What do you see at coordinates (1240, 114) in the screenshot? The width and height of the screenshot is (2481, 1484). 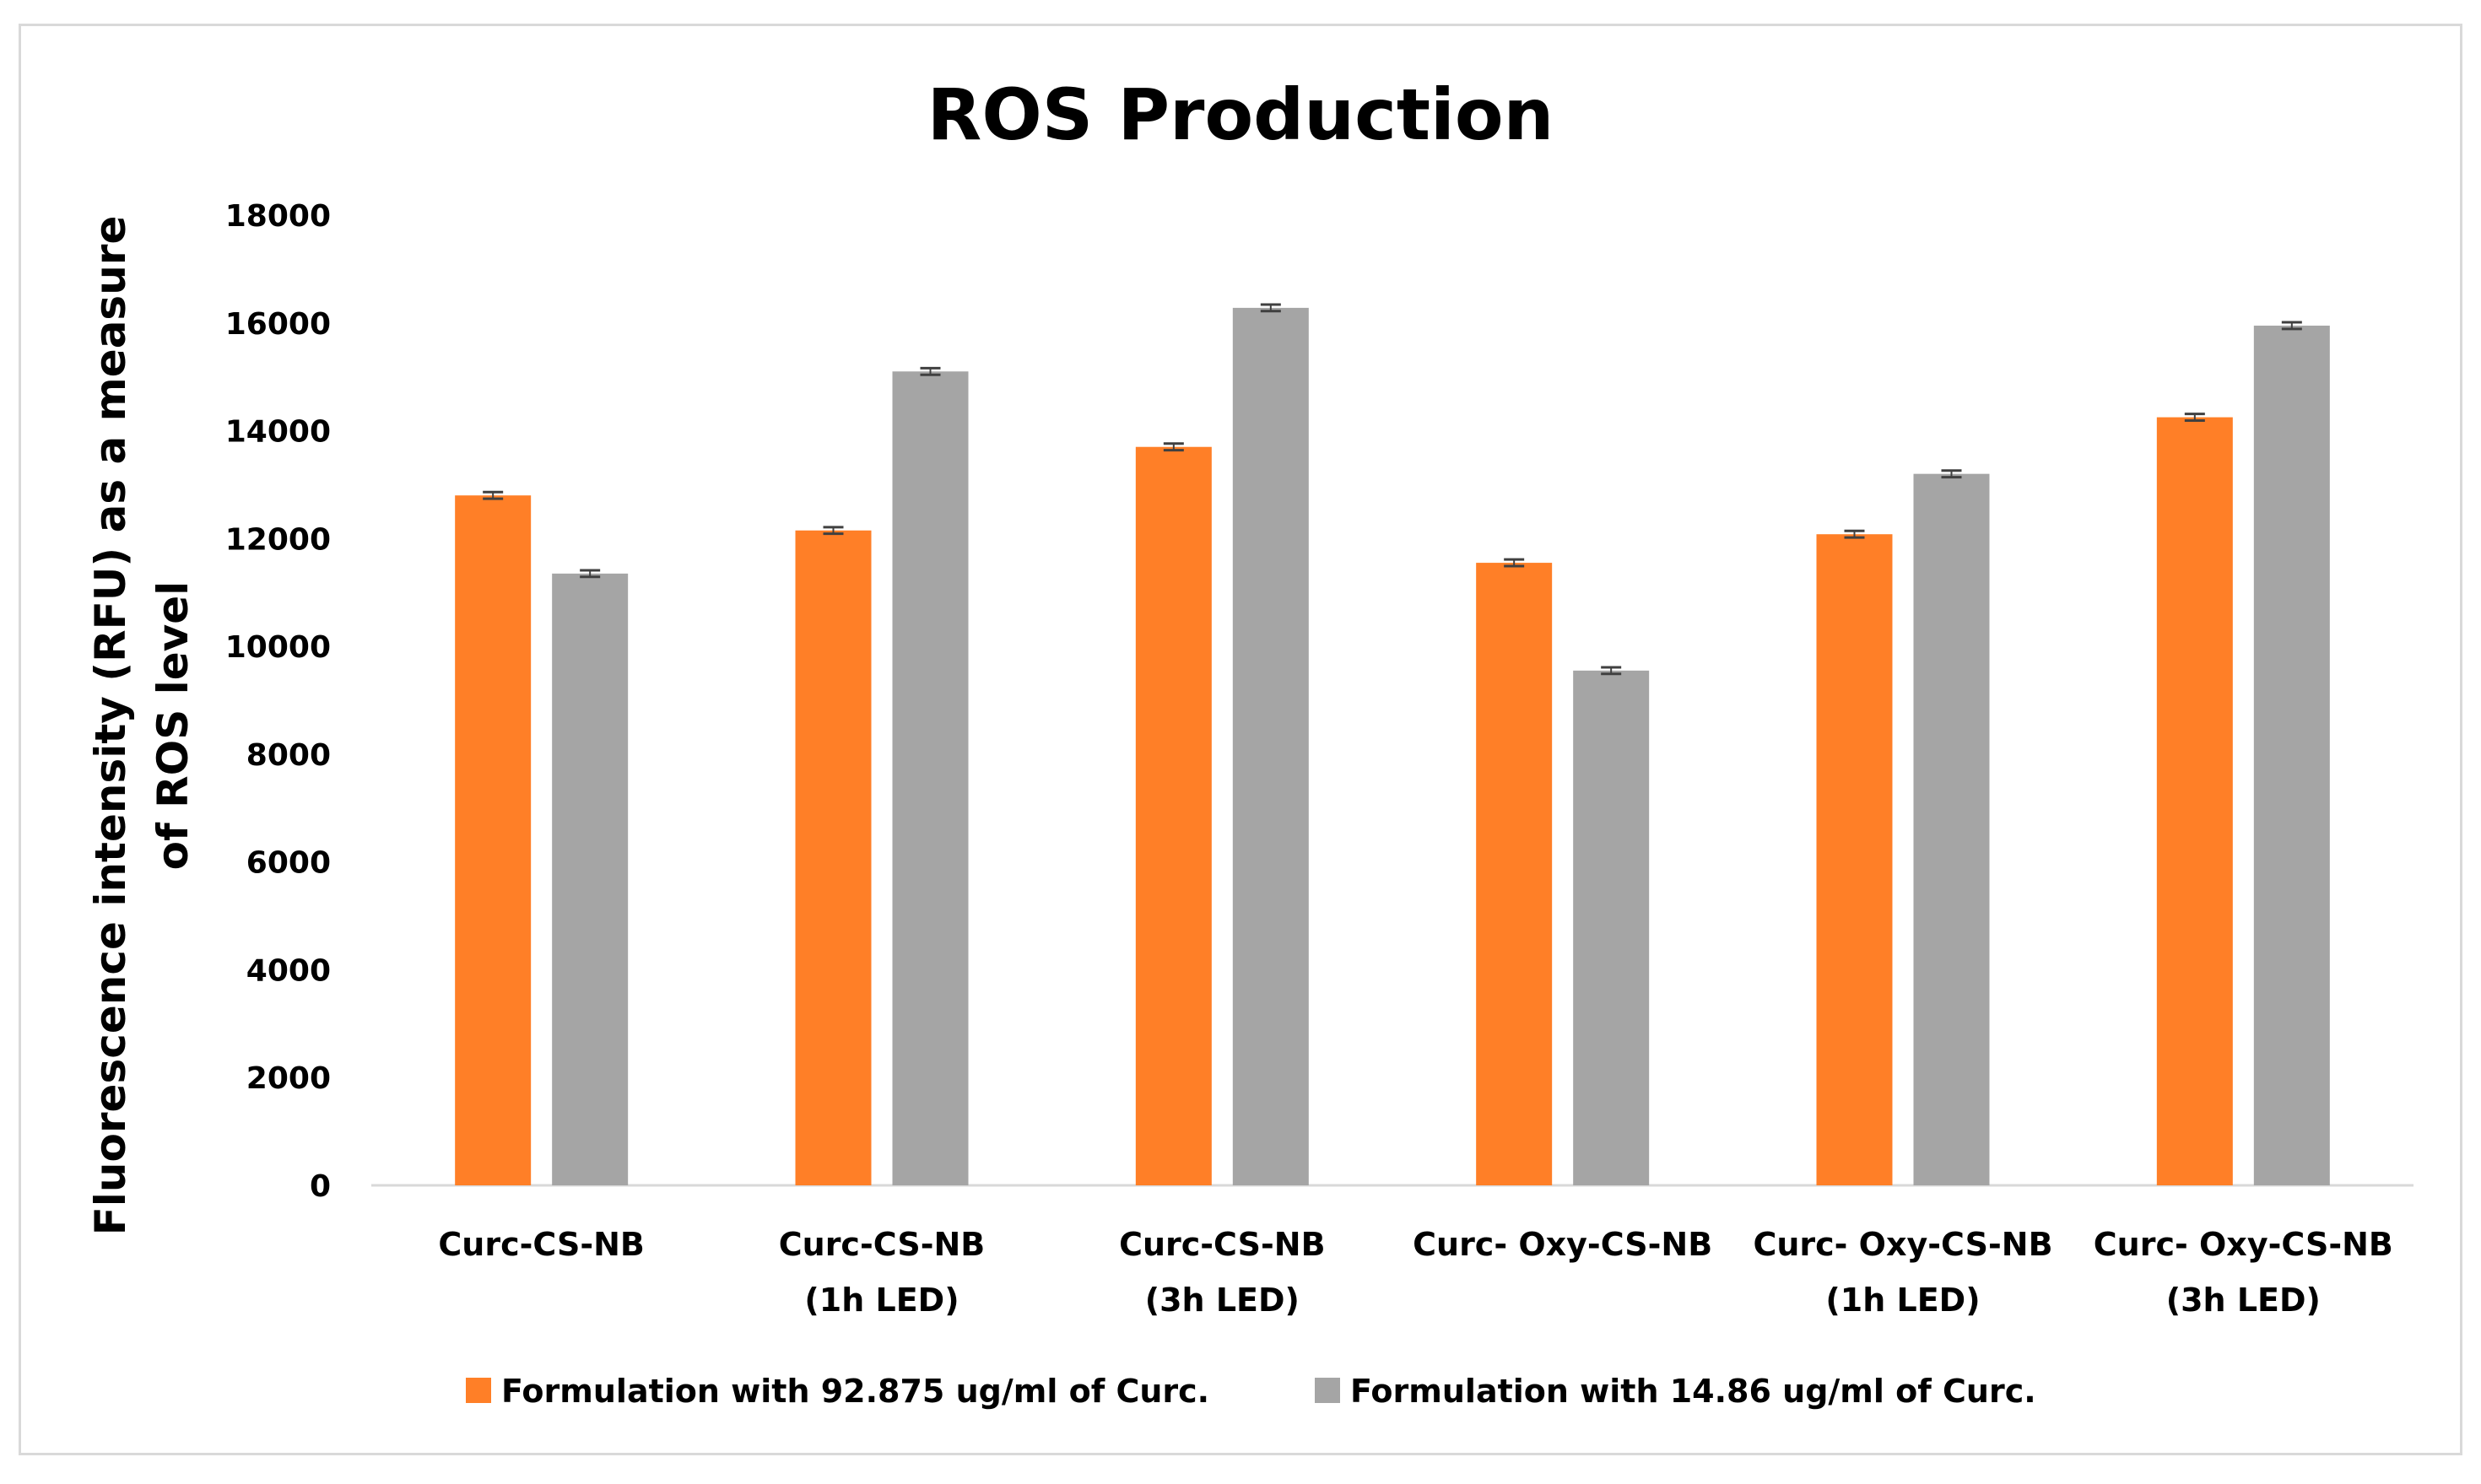 I see `chart-title: ROS Production` at bounding box center [1240, 114].